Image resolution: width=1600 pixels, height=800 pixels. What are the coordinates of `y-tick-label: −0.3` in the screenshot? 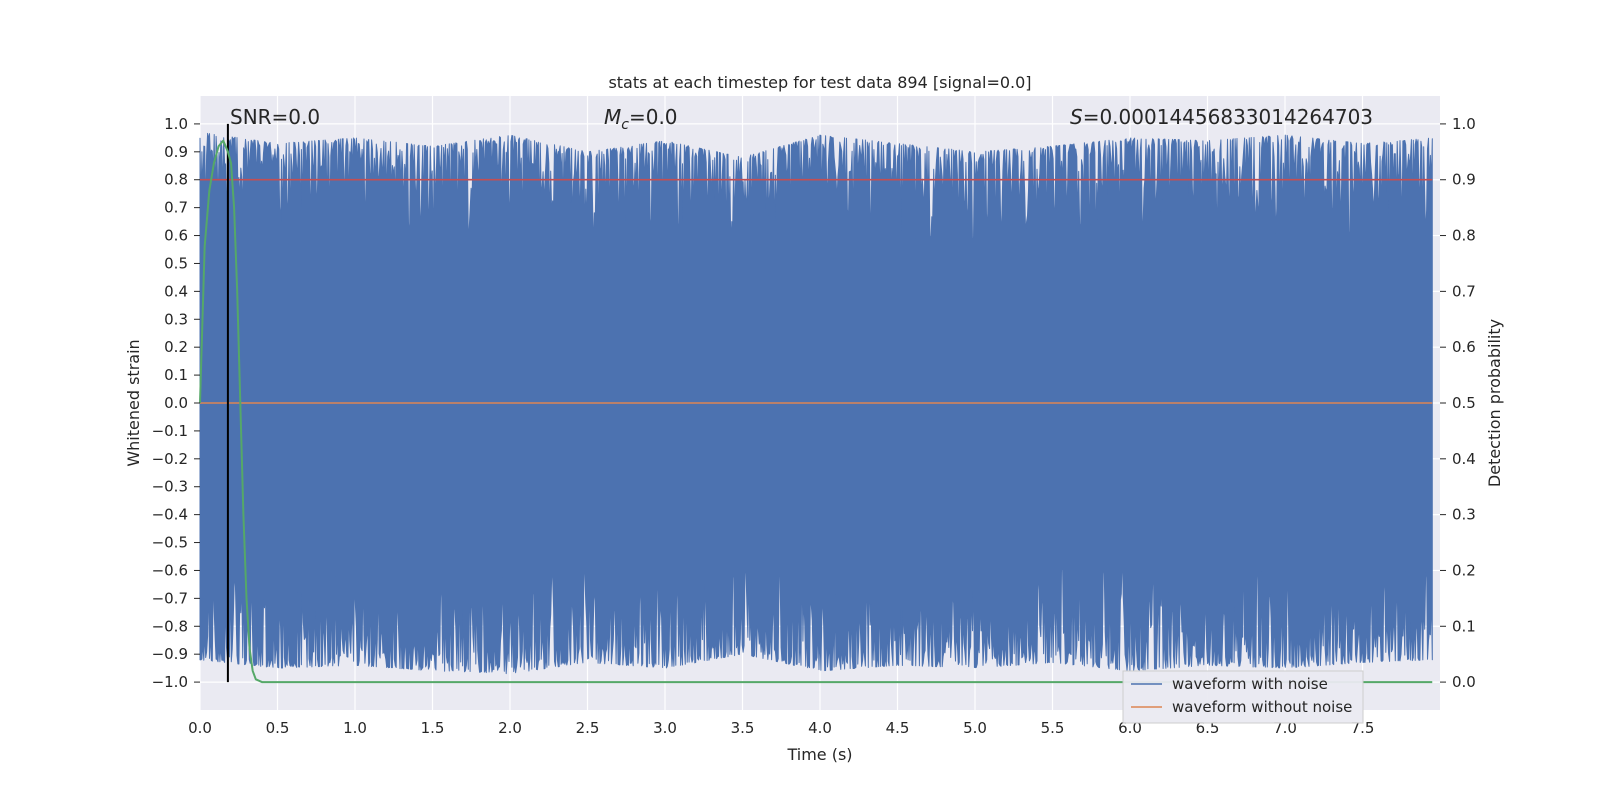 It's located at (170, 487).